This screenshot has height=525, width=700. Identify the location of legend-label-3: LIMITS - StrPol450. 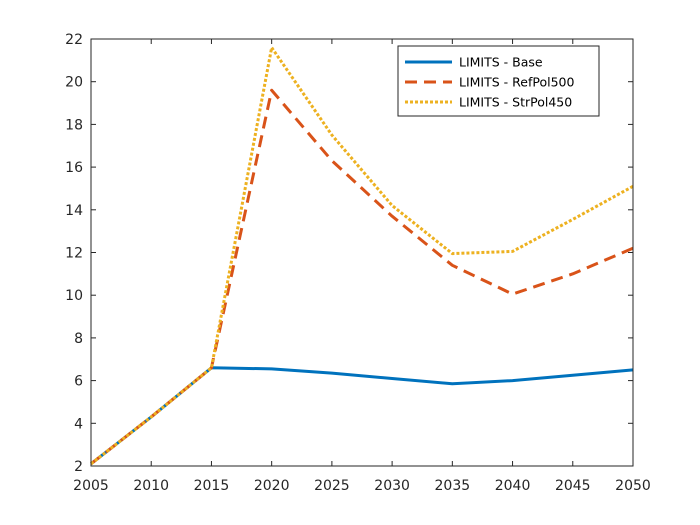
(515, 102).